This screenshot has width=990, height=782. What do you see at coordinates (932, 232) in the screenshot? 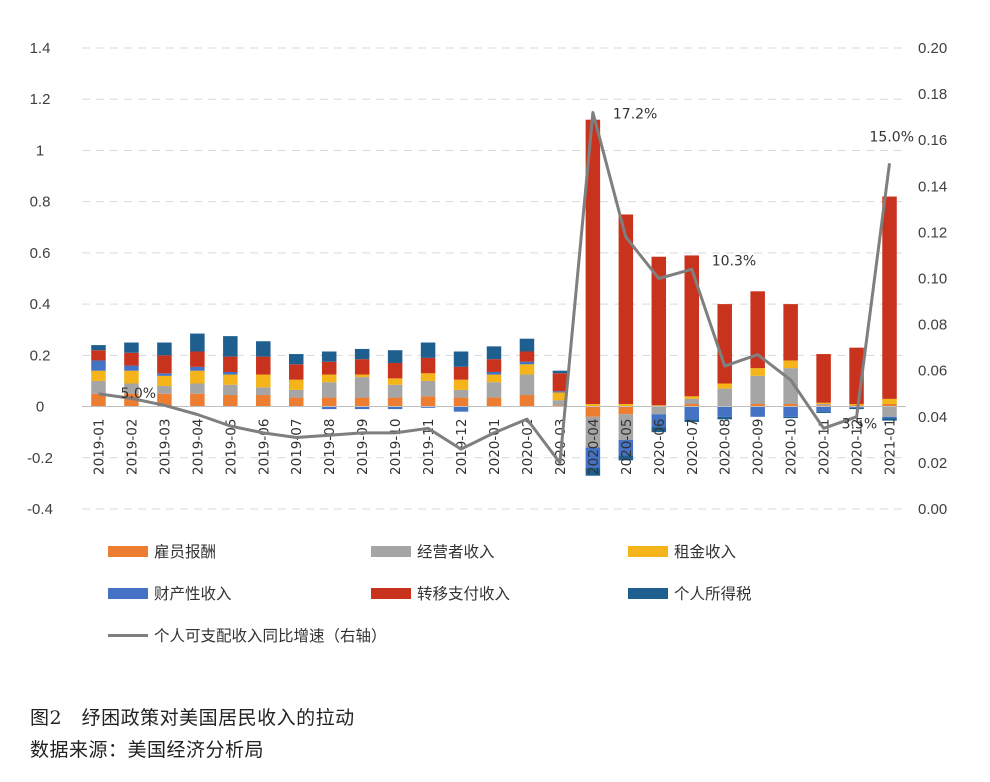
I see `right-tick-label: 0.12` at bounding box center [932, 232].